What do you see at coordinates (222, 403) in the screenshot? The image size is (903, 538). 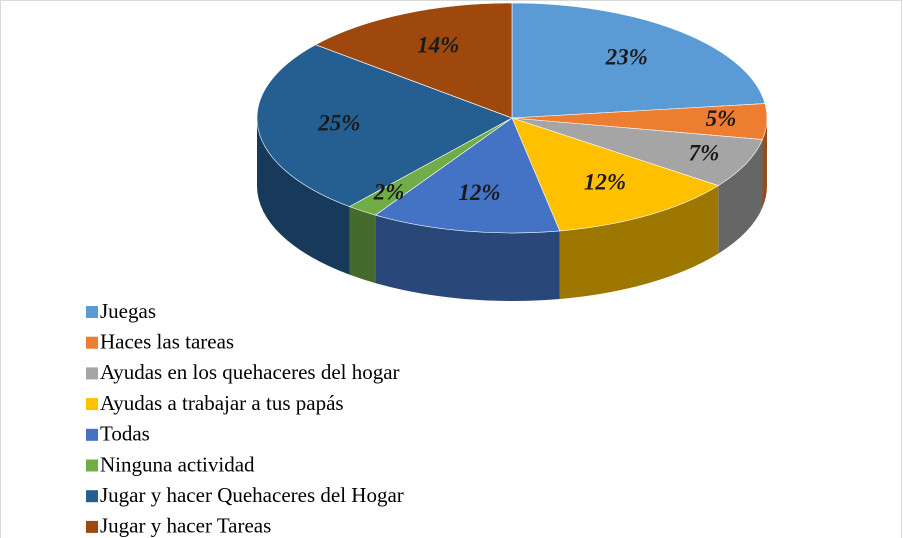 I see `legend-label: Ayudas a trabajar a tus papás` at bounding box center [222, 403].